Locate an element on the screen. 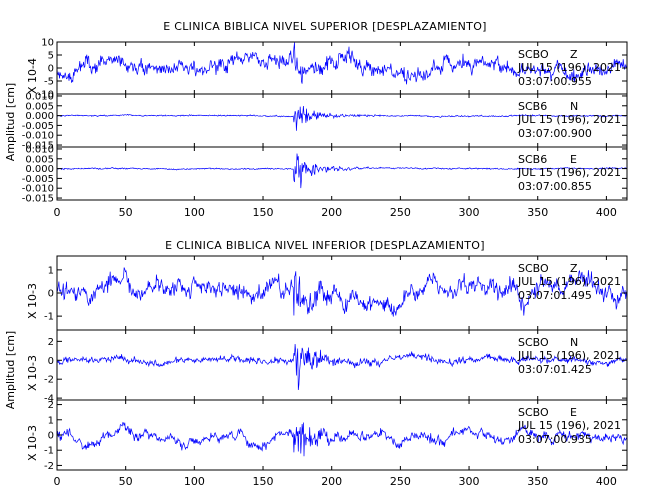 The width and height of the screenshot is (650, 500). y-scale-label: X 10-4 is located at coordinates (32, 76).